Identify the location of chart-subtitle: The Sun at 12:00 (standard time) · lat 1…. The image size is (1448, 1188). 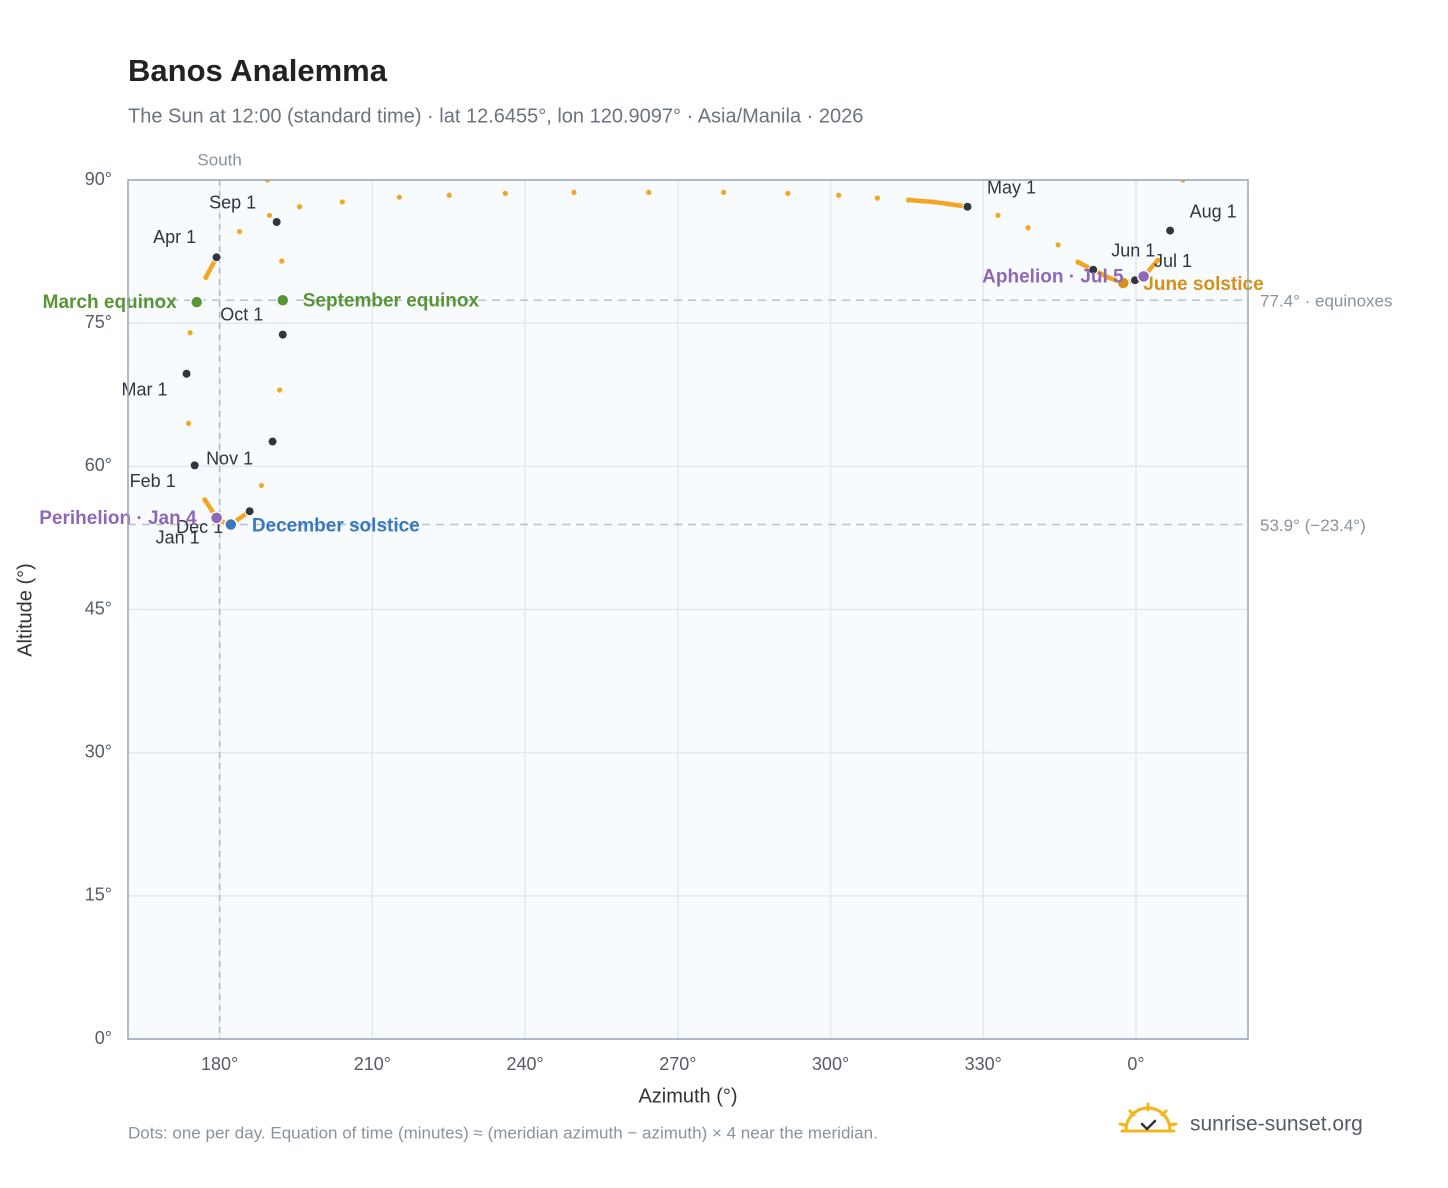
(495, 116).